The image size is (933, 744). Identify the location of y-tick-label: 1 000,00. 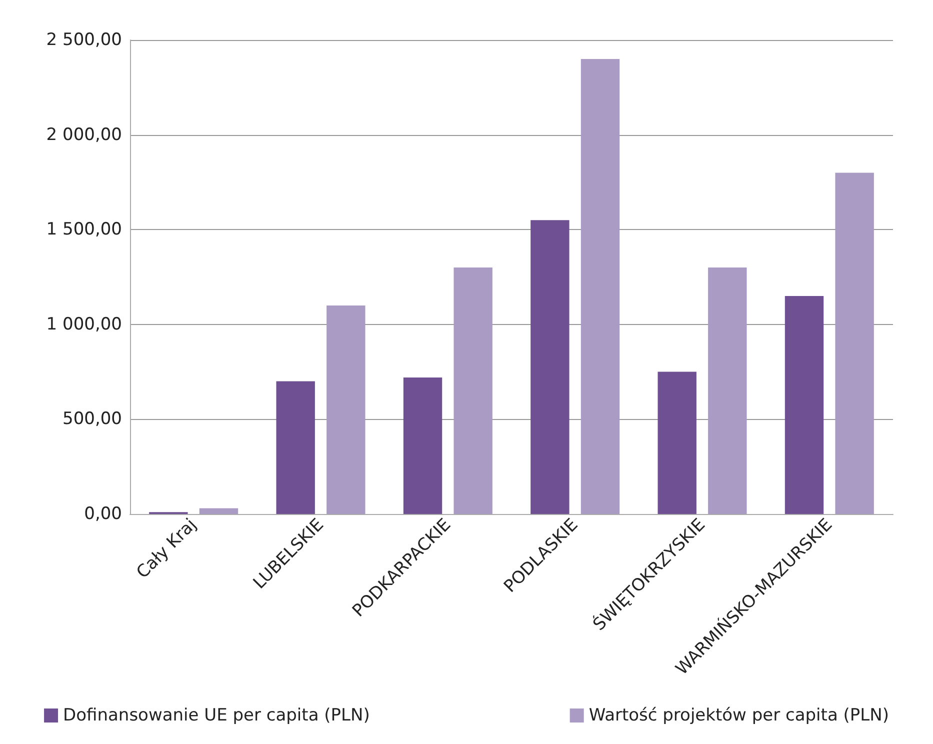
(84, 324).